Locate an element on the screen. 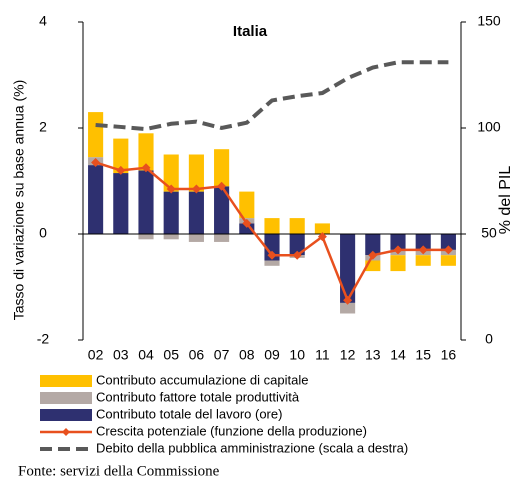 The width and height of the screenshot is (523, 484). x-tick-label: 16 is located at coordinates (449, 355).